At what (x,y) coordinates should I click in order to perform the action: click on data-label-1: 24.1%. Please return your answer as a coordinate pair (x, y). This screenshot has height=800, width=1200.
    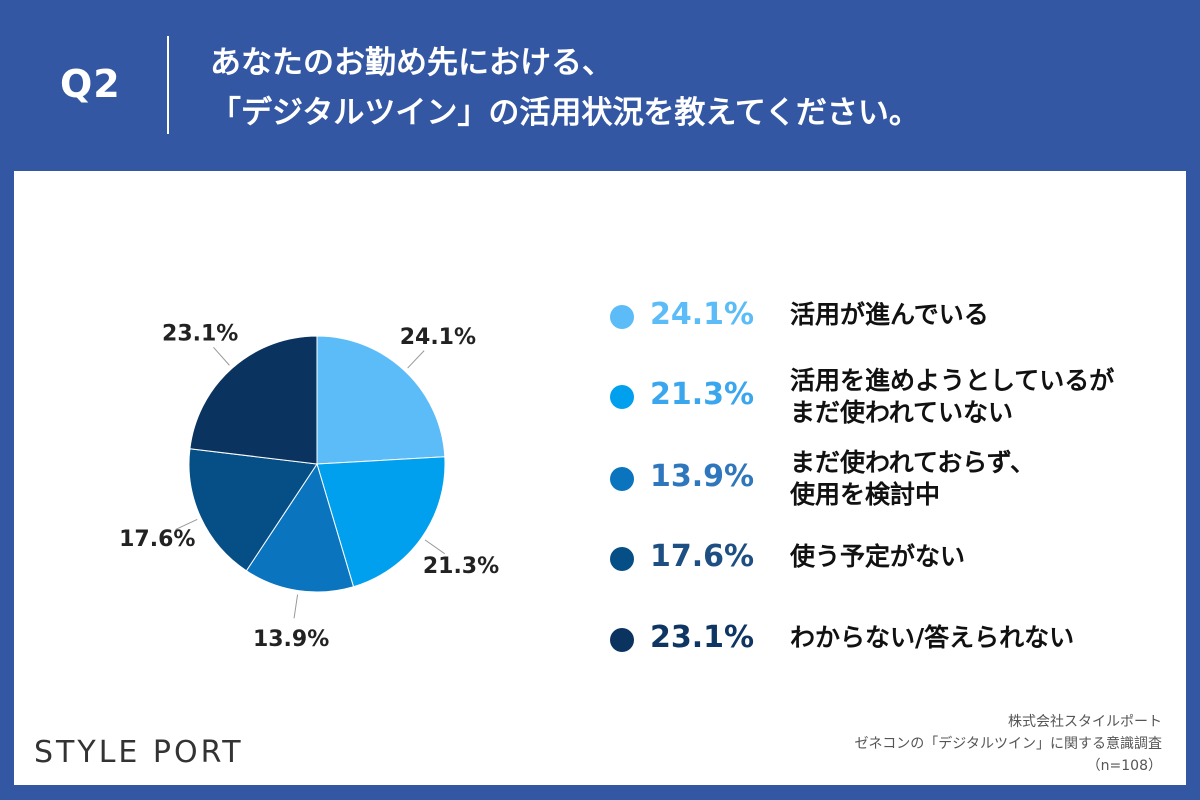
    Looking at the image, I should click on (438, 337).